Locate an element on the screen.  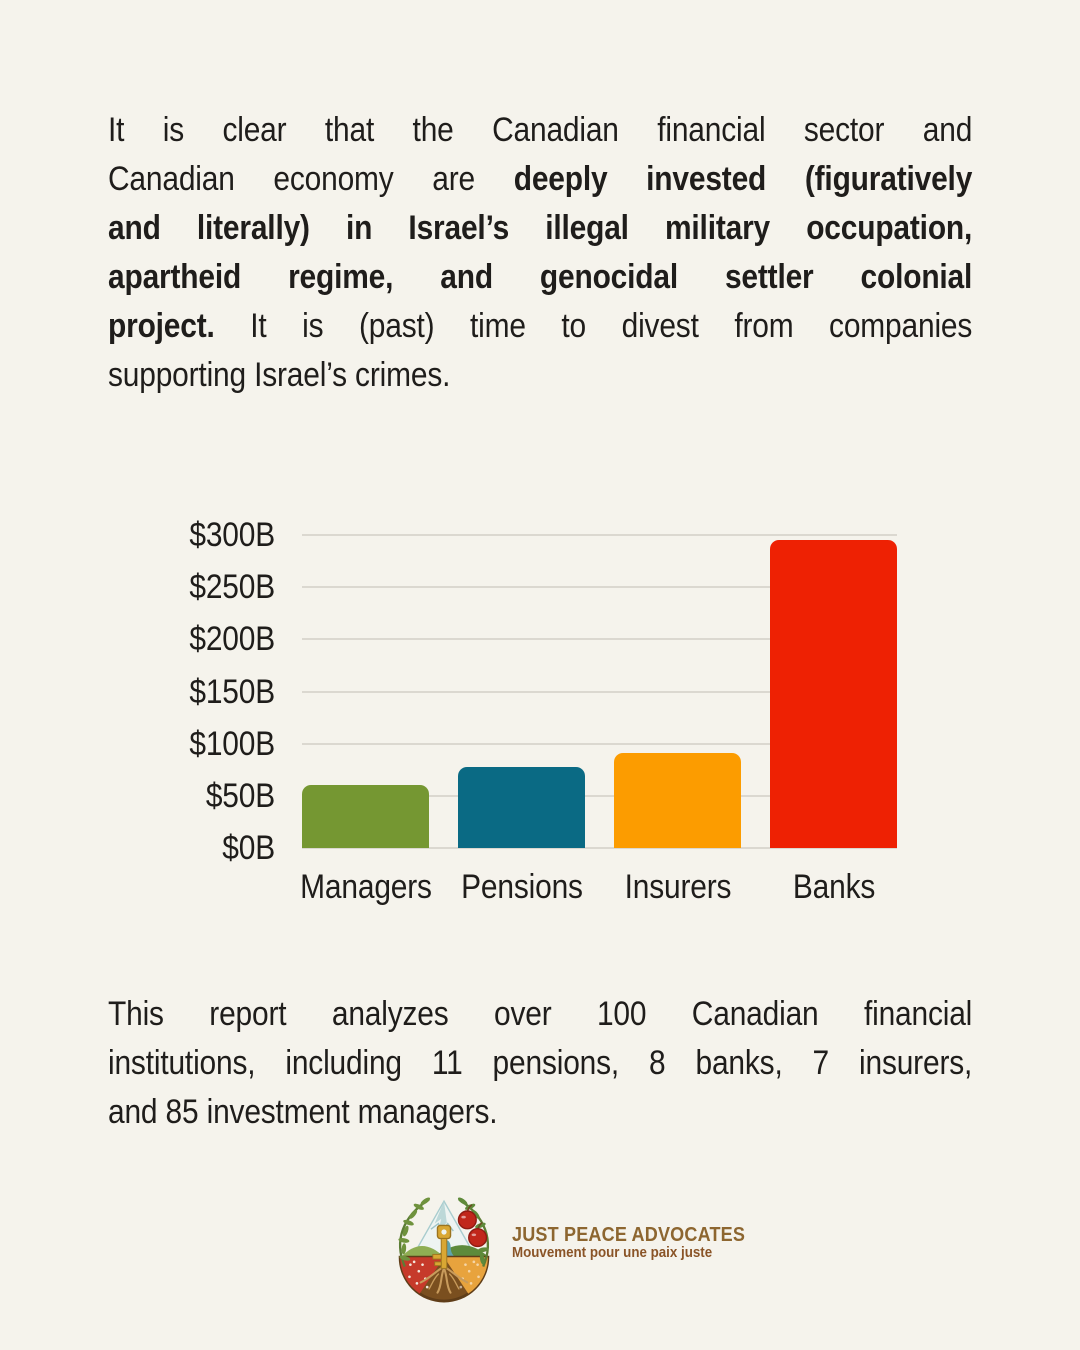
x-label-managers: Managers is located at coordinates (365, 887).